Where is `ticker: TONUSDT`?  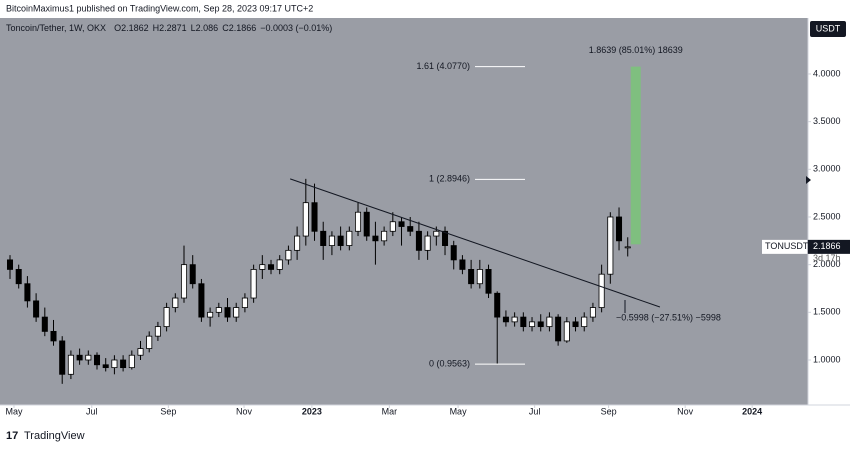 ticker: TONUSDT is located at coordinates (787, 246).